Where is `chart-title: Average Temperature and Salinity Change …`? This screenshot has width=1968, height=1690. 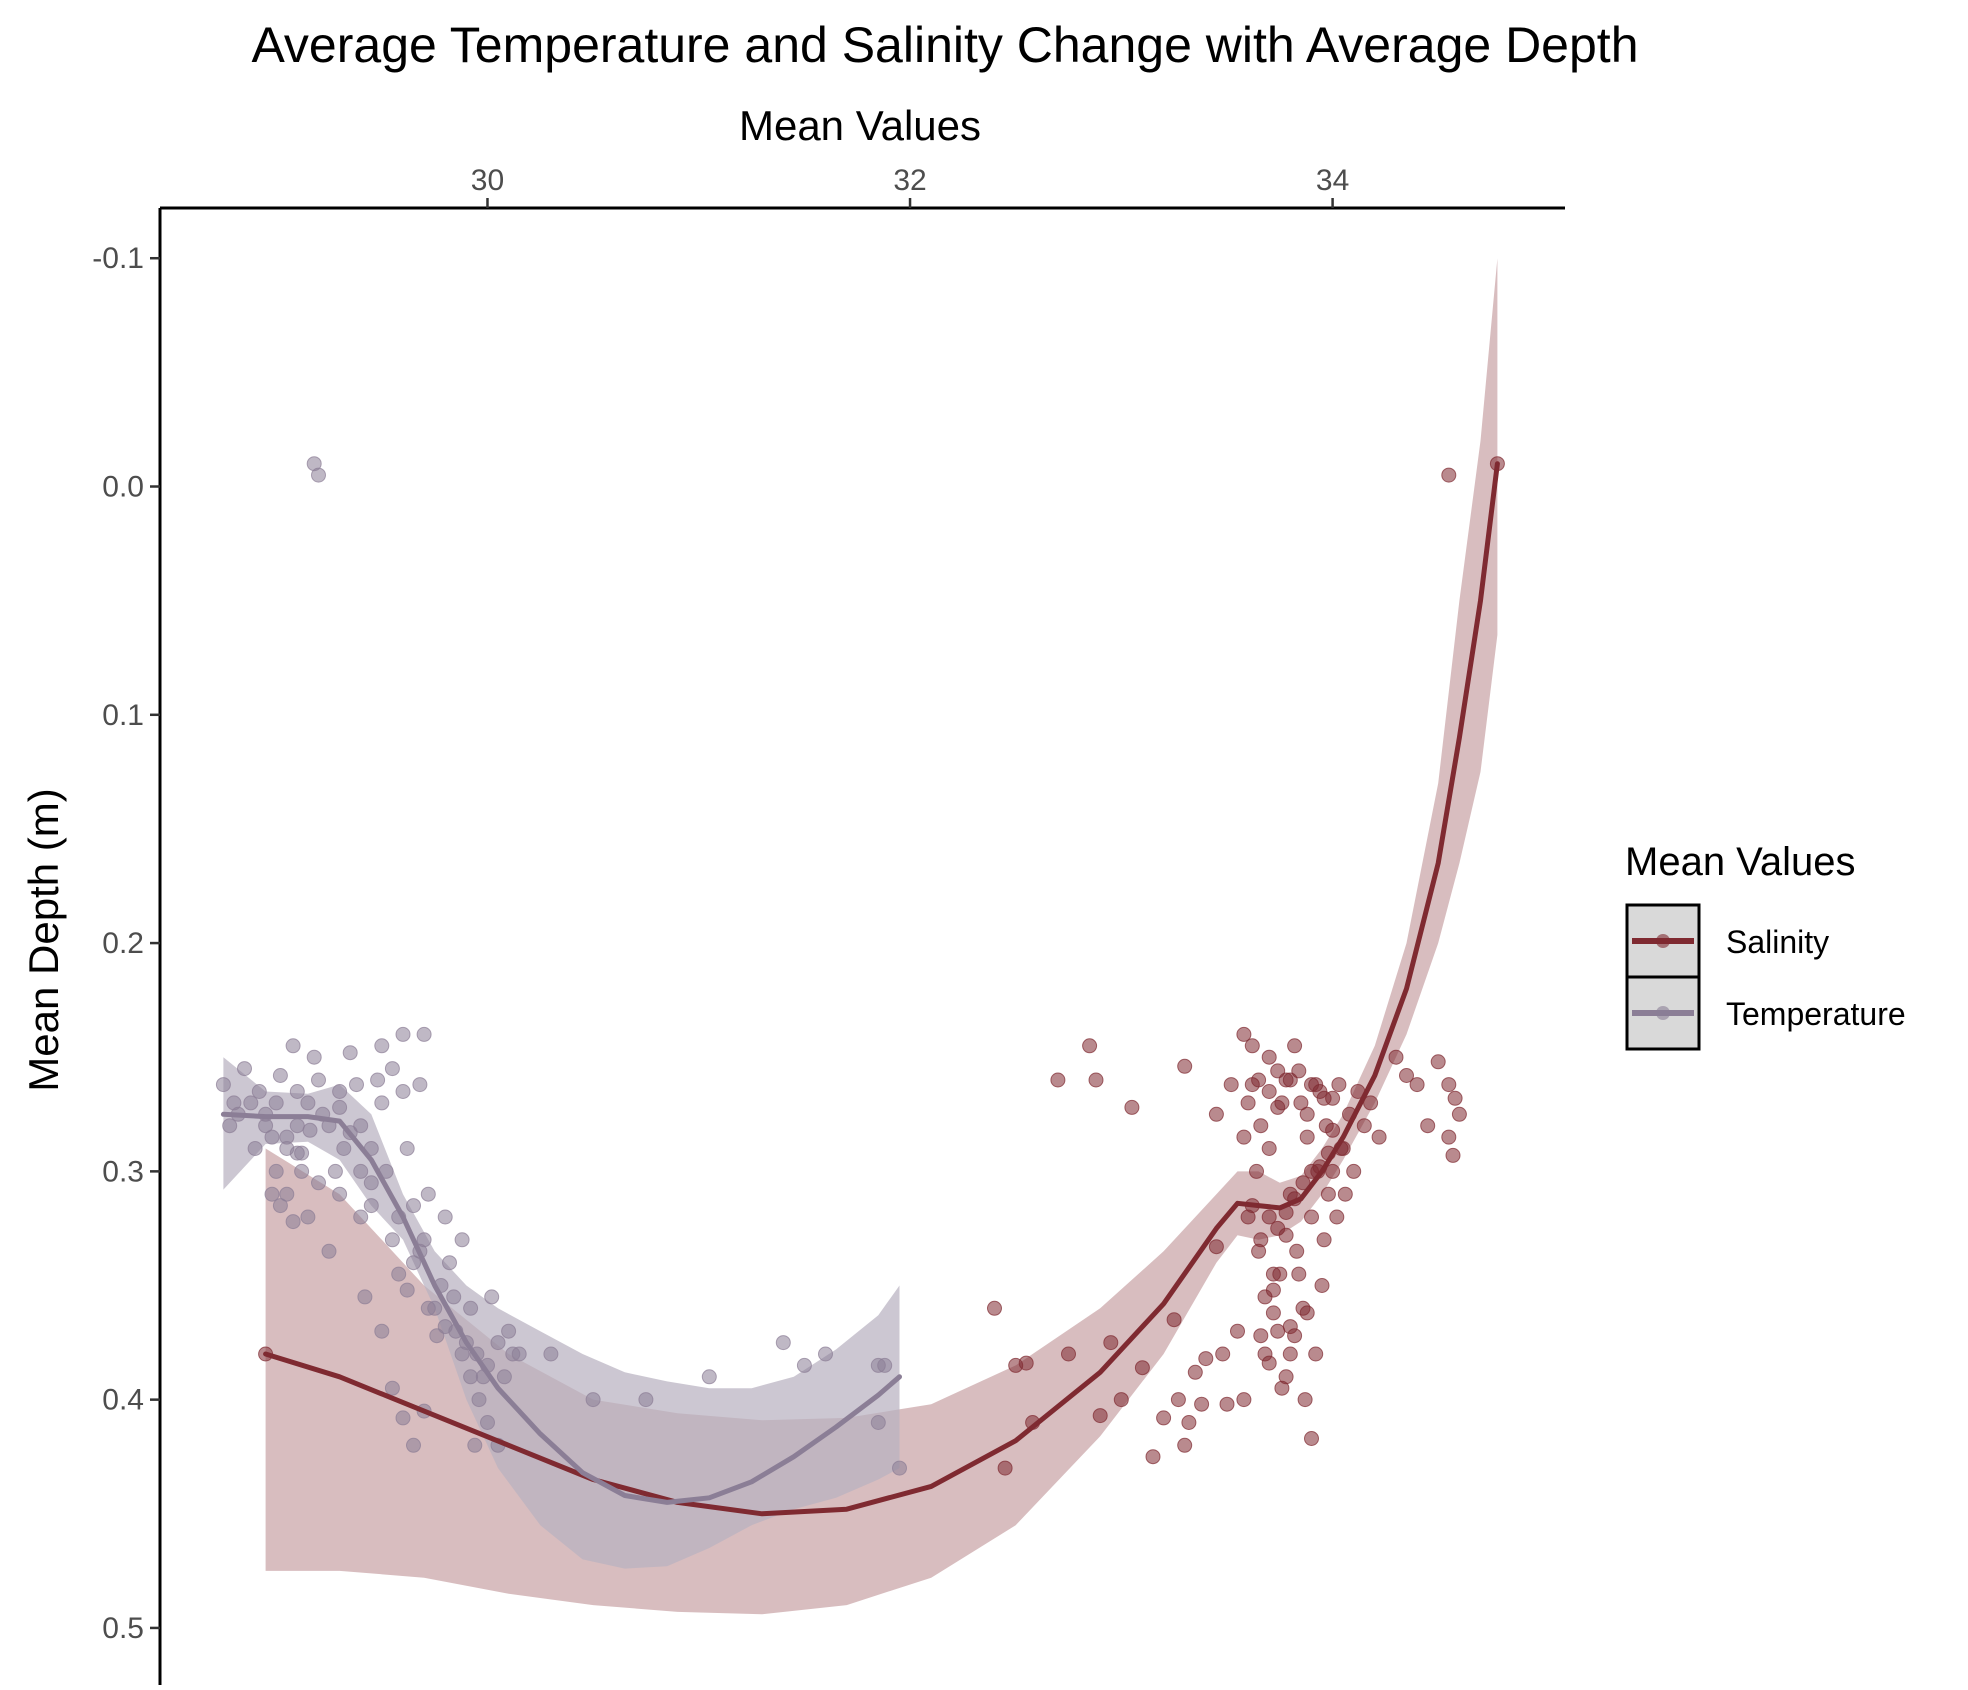
chart-title: Average Temperature and Salinity Change … is located at coordinates (944, 45).